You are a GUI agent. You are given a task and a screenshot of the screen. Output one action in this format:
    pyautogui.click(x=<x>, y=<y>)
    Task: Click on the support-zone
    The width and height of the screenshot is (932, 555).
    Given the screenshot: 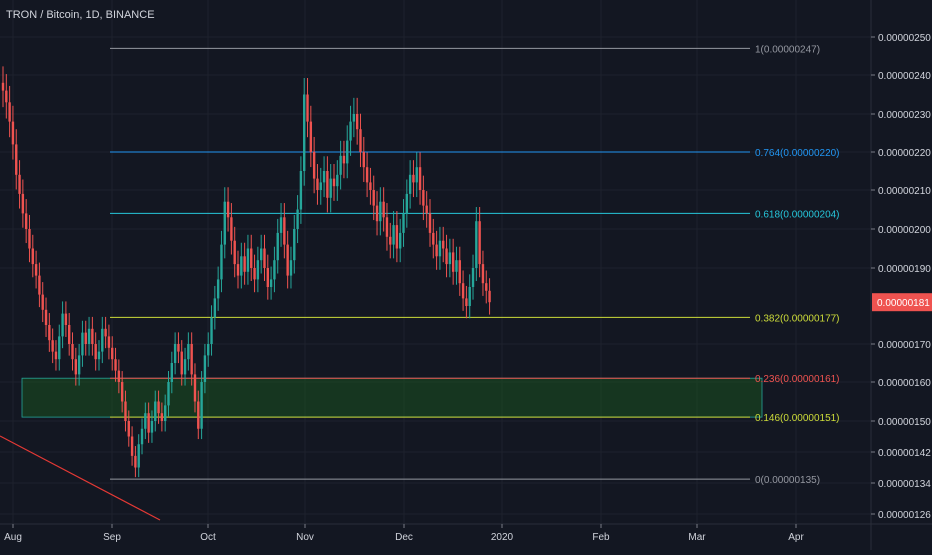 What is the action you would take?
    pyautogui.click(x=392, y=397)
    